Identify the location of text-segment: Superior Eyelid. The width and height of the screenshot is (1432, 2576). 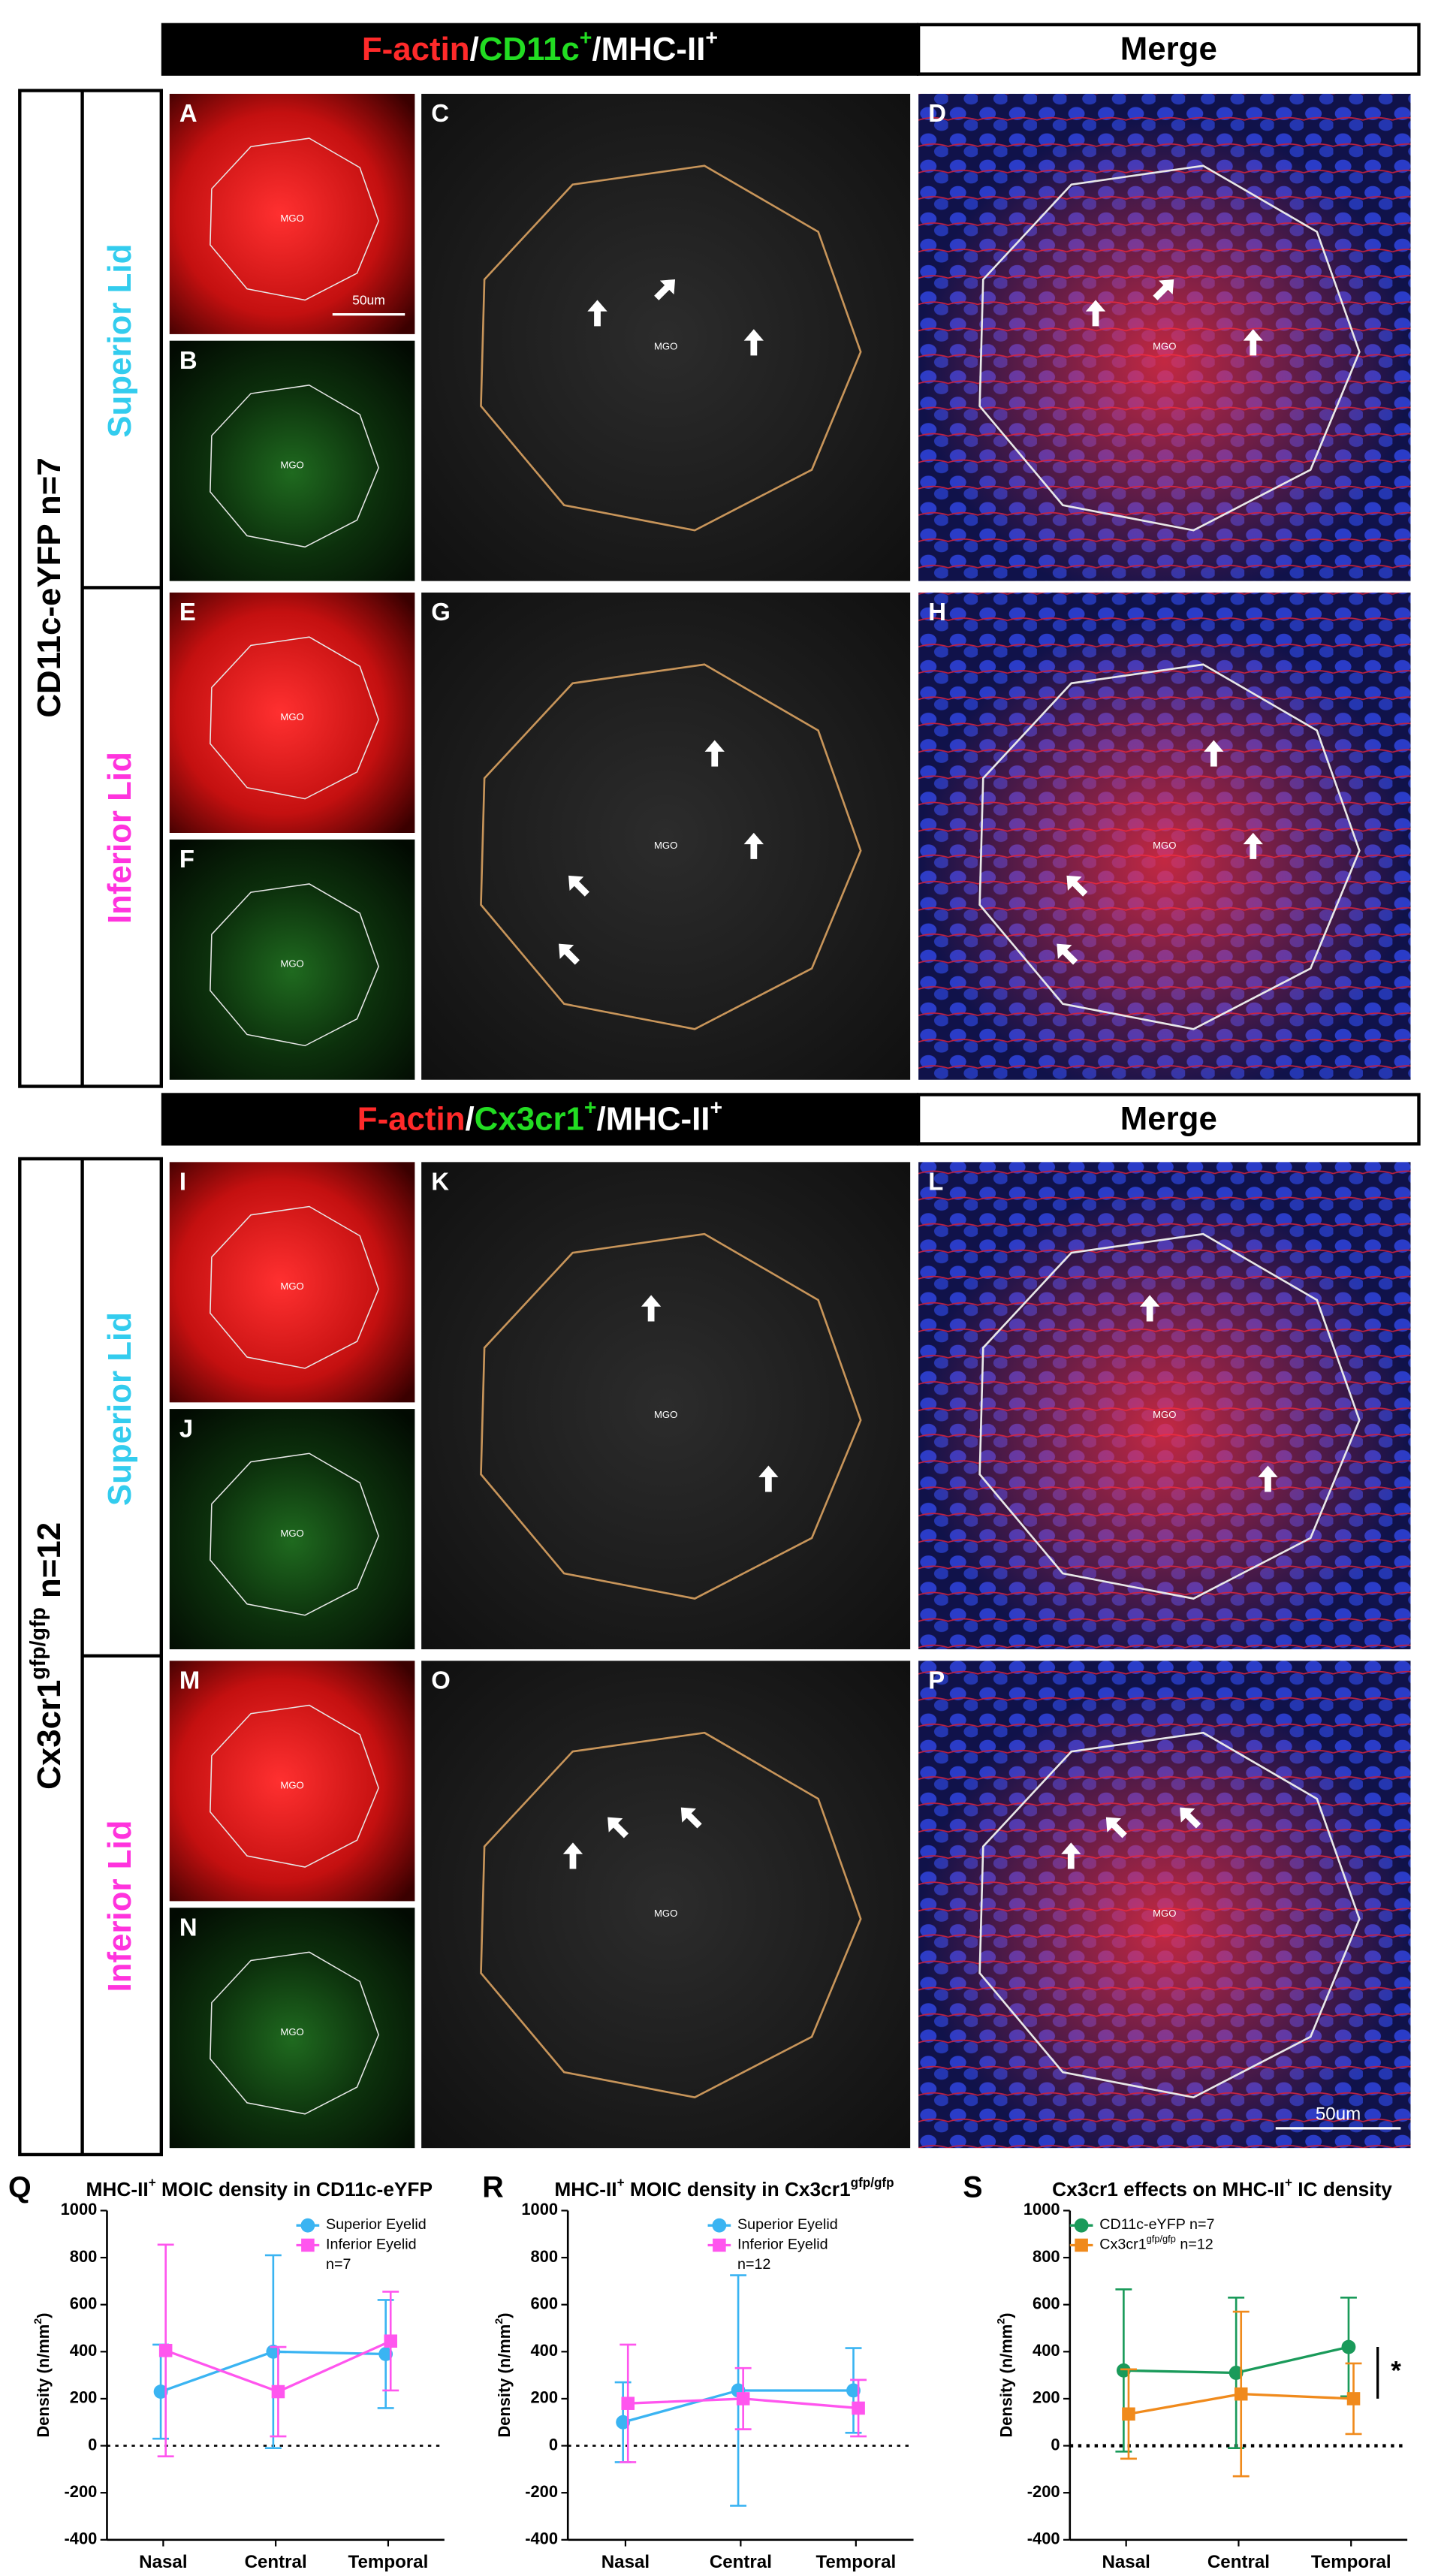
(376, 2224).